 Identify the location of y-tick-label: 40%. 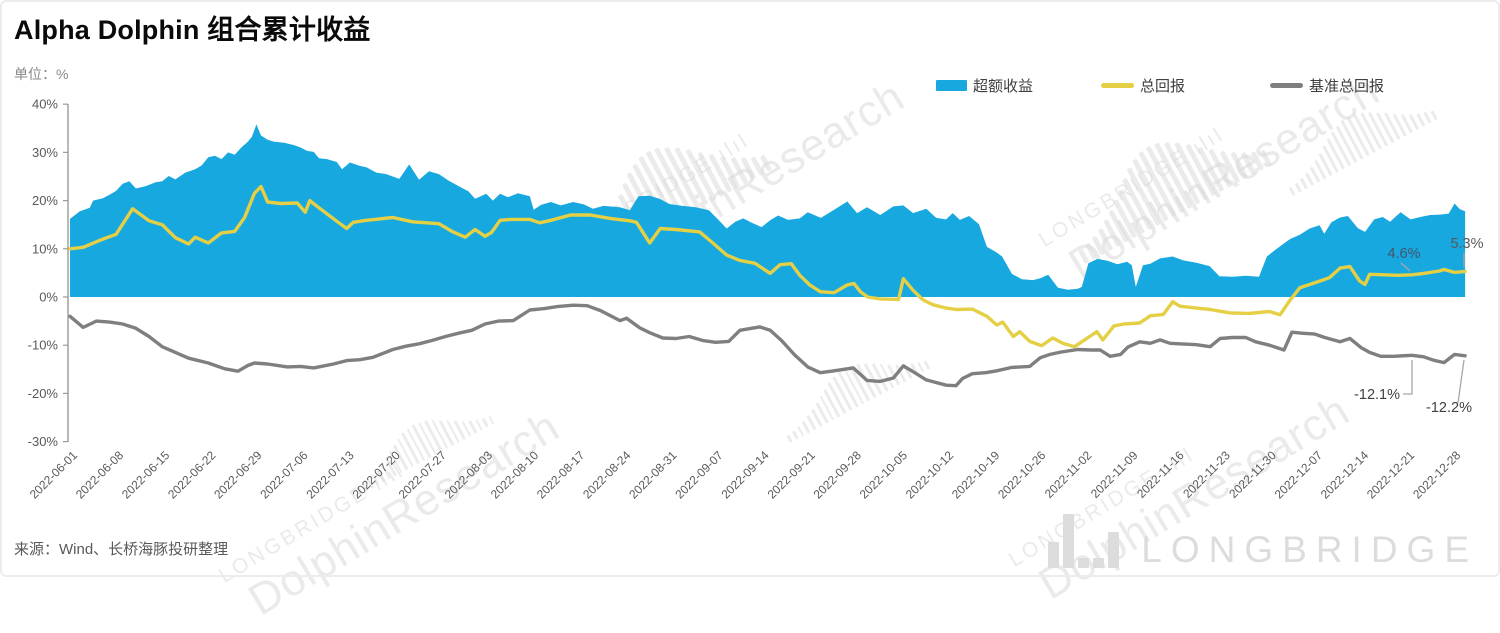
(45, 104).